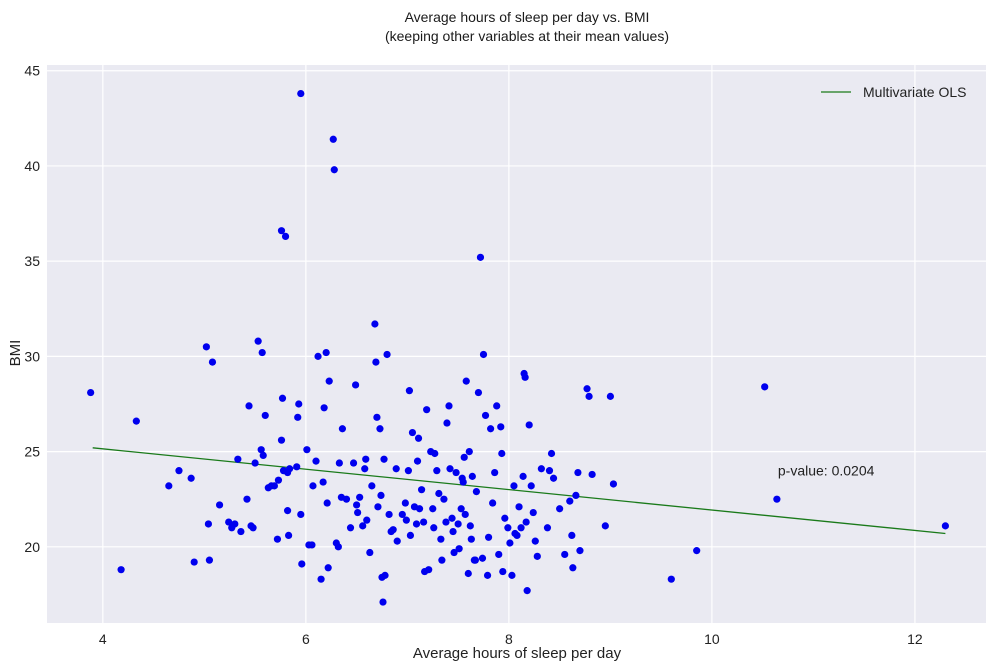 This screenshot has width=1000, height=668. Describe the element at coordinates (826, 471) in the screenshot. I see `p-value-annotation: p-value: 0.0204` at that location.